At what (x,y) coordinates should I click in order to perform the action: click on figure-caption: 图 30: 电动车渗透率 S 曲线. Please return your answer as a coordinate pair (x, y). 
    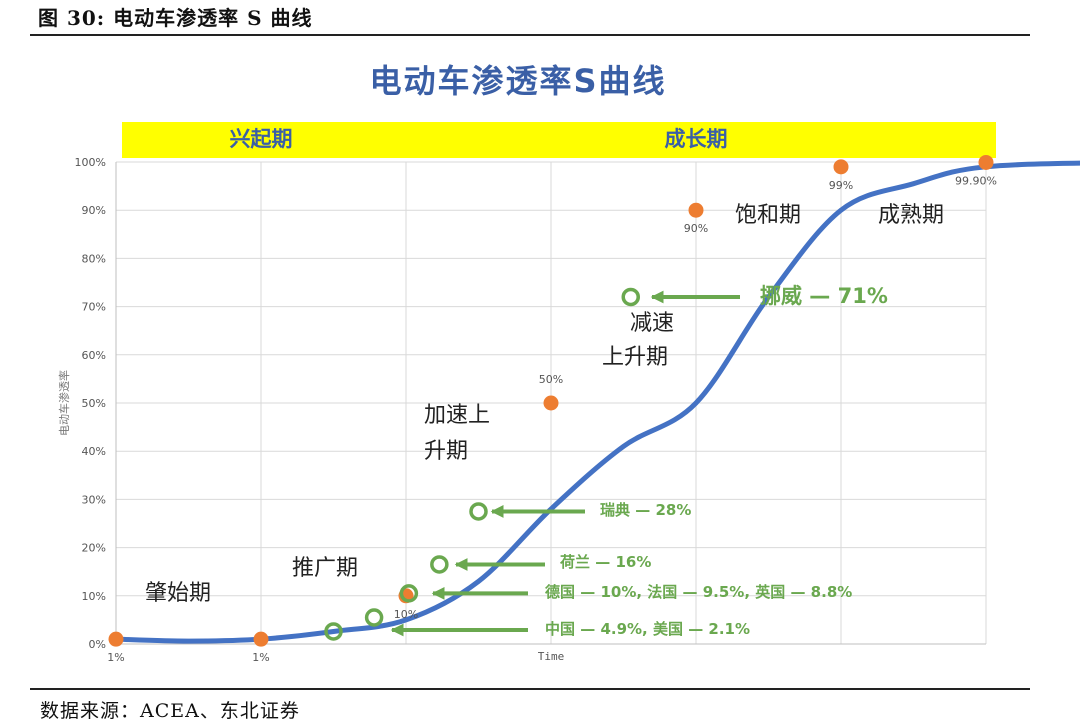
    Looking at the image, I should click on (175, 18).